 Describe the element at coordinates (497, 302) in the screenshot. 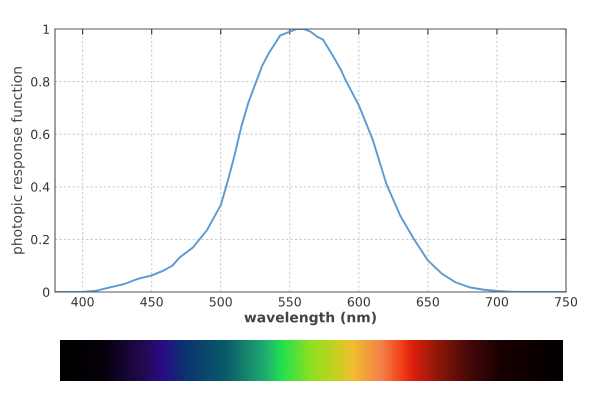

I see `x-tick-label: 700` at that location.